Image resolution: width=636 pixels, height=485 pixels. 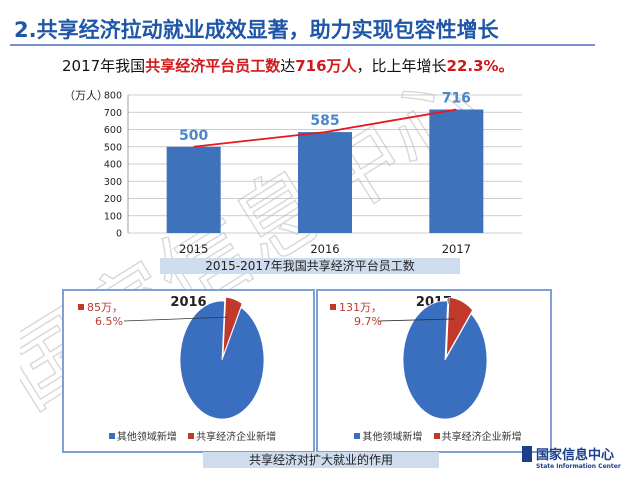 What do you see at coordinates (86, 95) in the screenshot?
I see `y-axis-unit-label: （万人）` at bounding box center [86, 95].